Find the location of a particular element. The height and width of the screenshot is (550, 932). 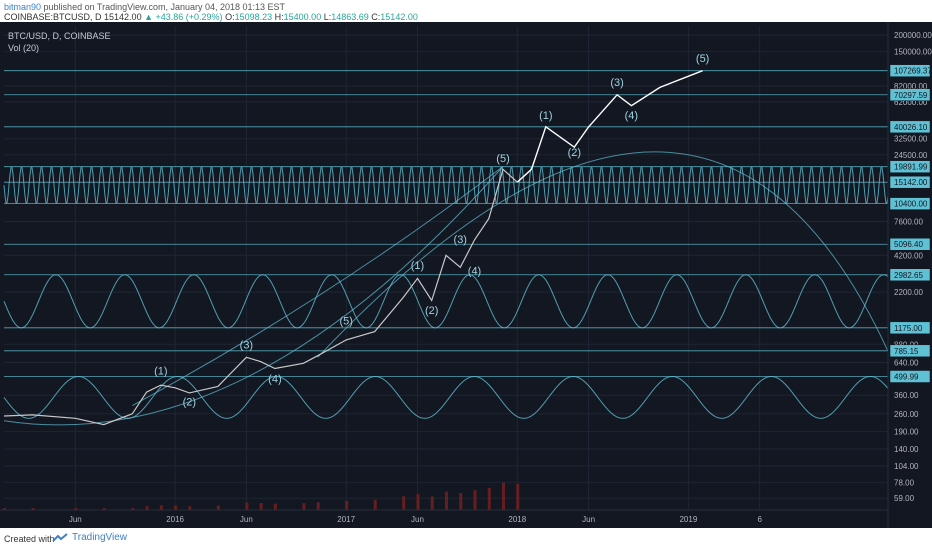

y-tick-label: 104.00 is located at coordinates (906, 466).